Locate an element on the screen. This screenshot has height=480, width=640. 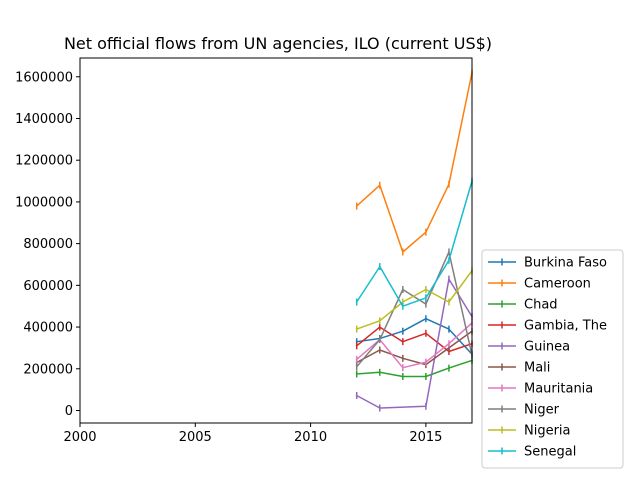
legend-item-niger: Niger is located at coordinates (524, 410).